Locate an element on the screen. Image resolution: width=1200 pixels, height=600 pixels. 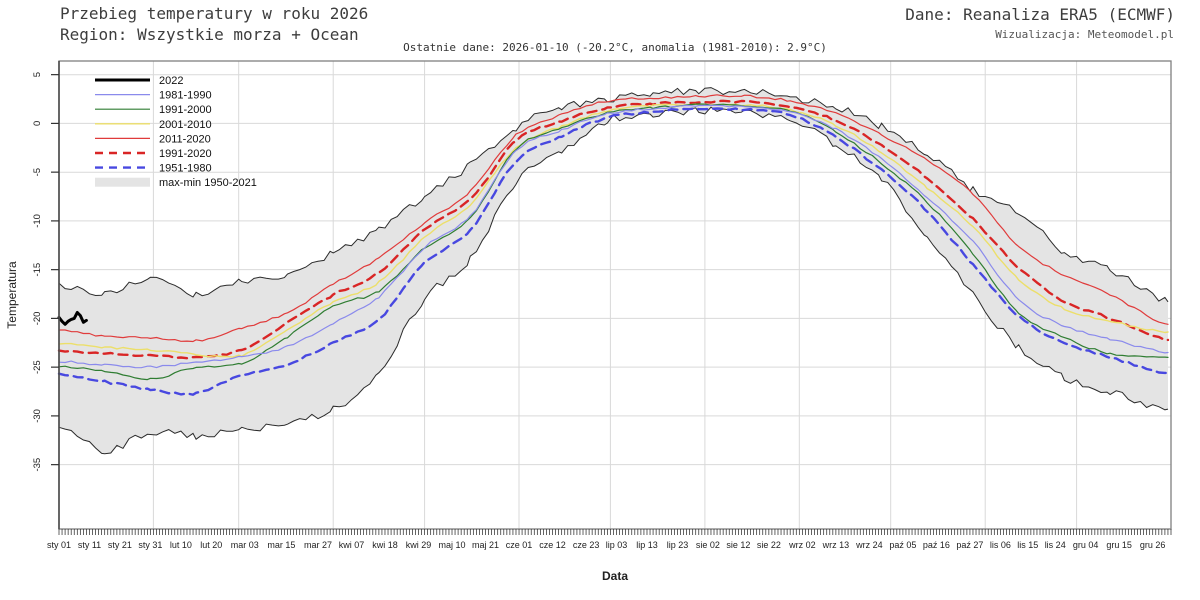
x-tick-label: lut 10 is located at coordinates (181, 545).